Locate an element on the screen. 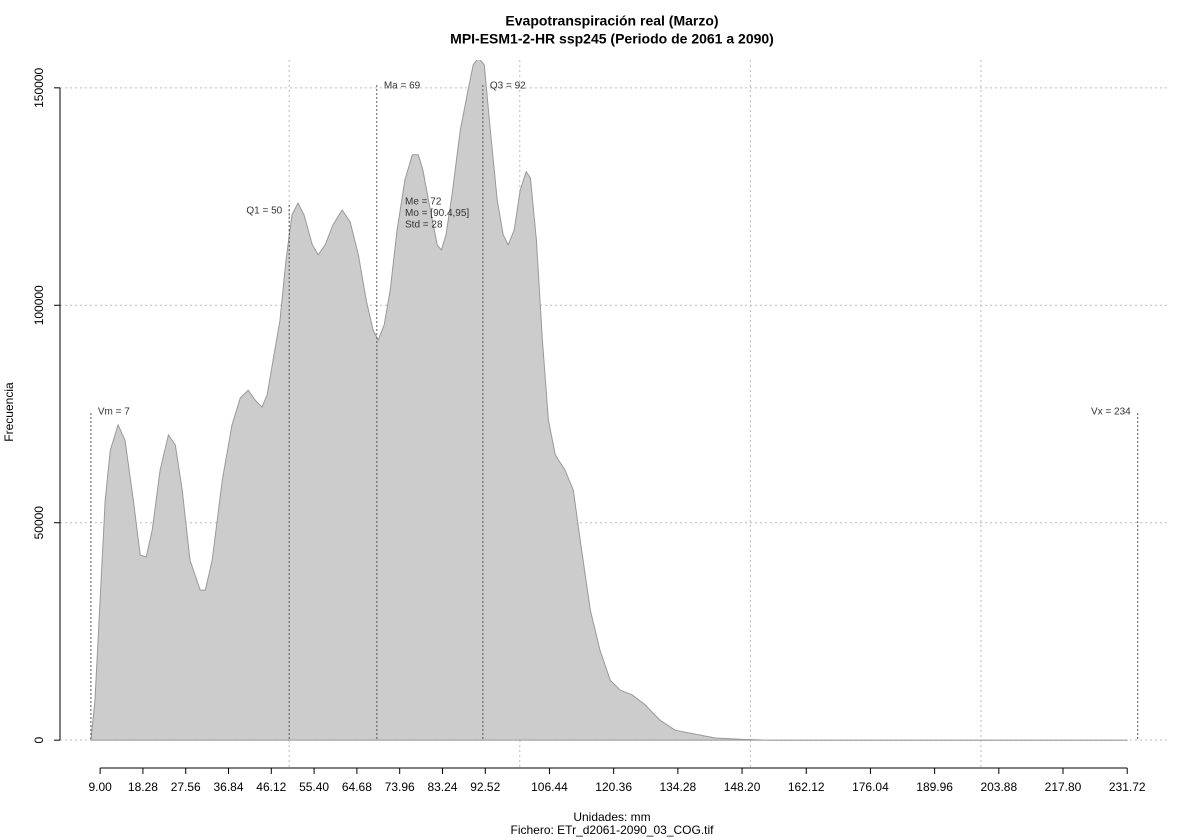 This screenshot has width=1200, height=840. y-axis-label: Frecuencia is located at coordinates (9, 412).